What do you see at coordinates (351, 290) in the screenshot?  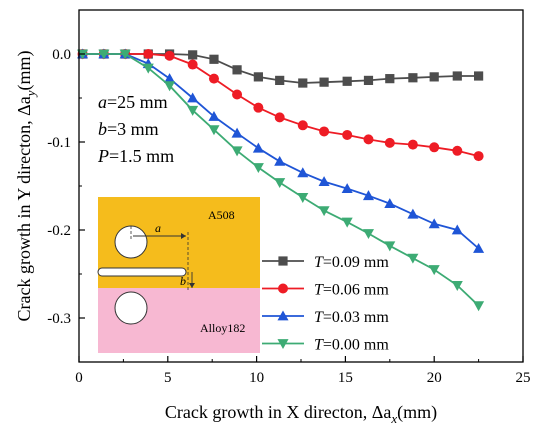 I see `legend-label: T=0.06 mm` at bounding box center [351, 290].